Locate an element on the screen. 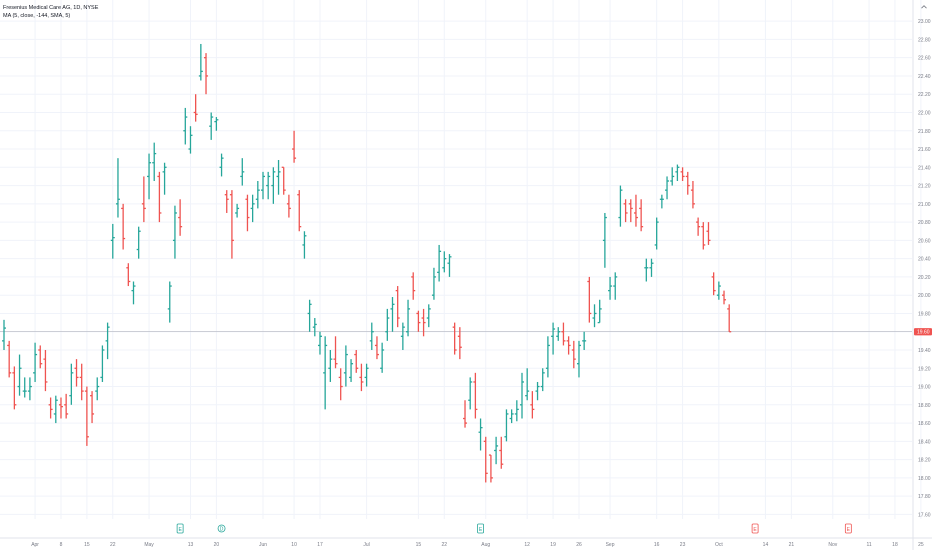 This screenshot has width=932, height=555. indicator-label: MA (5, close, -144, SMA, 5) is located at coordinates (37, 16).